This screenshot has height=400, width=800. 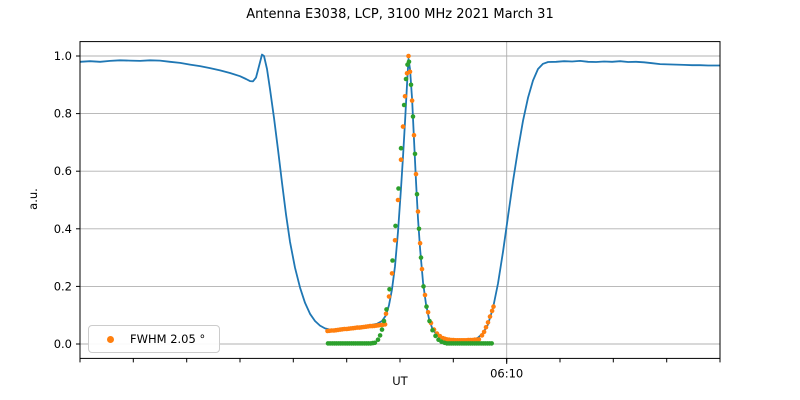 What do you see at coordinates (63, 56) in the screenshot?
I see `y-tick-label: 1.0` at bounding box center [63, 56].